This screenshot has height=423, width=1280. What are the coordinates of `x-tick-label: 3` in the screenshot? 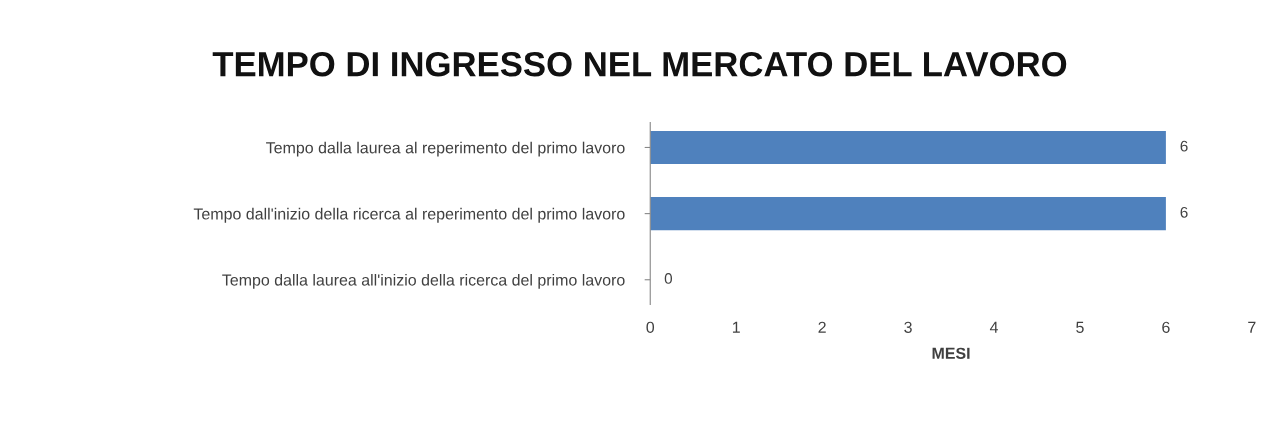 It's located at (908, 327).